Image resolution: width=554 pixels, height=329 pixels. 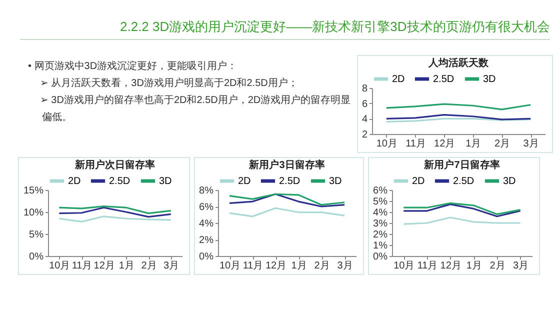 I want to click on y-tick-label: 6, so click(x=365, y=104).